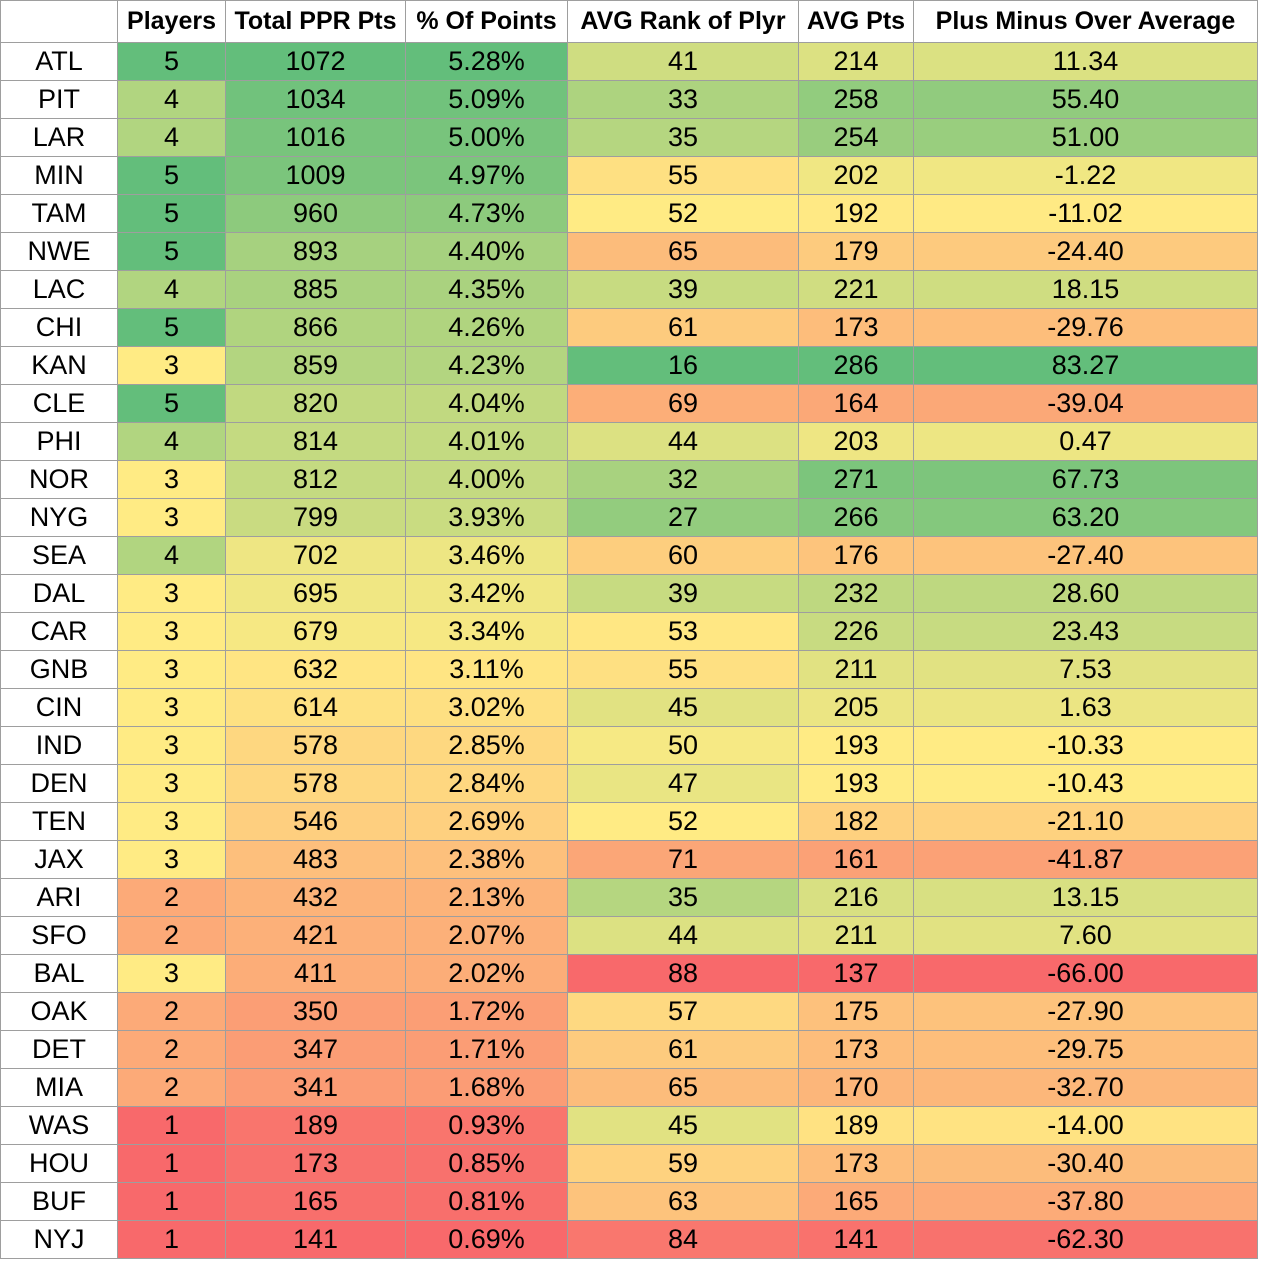 The image size is (1264, 1264). What do you see at coordinates (856, 593) in the screenshot?
I see `value-cell: 232` at bounding box center [856, 593].